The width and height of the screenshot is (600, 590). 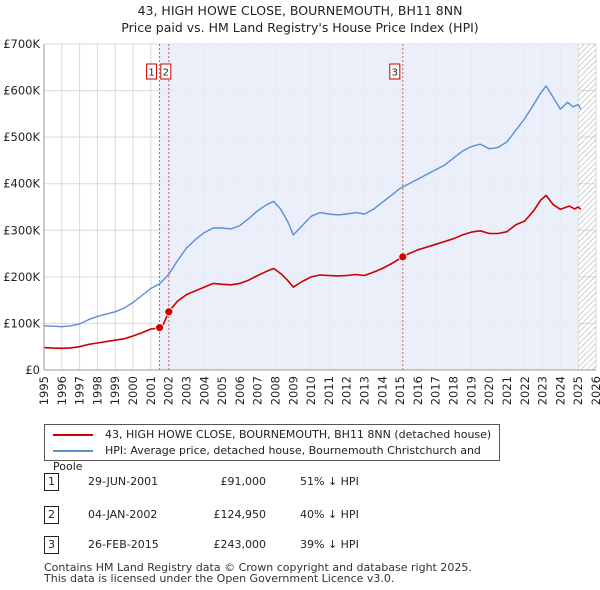 What do you see at coordinates (186, 390) in the screenshot?
I see `x-tick-label: 2003` at bounding box center [186, 390].